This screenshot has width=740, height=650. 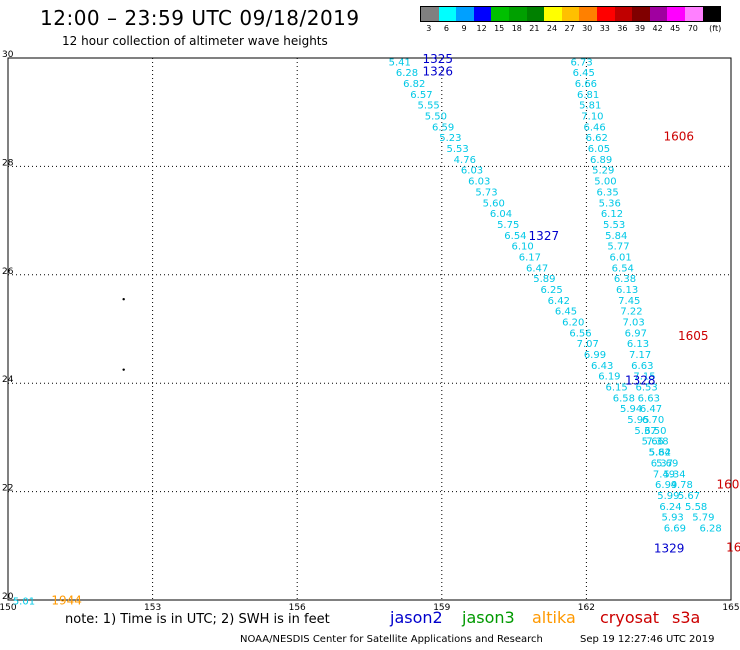 I want to click on swh-value: 6.70, so click(x=653, y=420).